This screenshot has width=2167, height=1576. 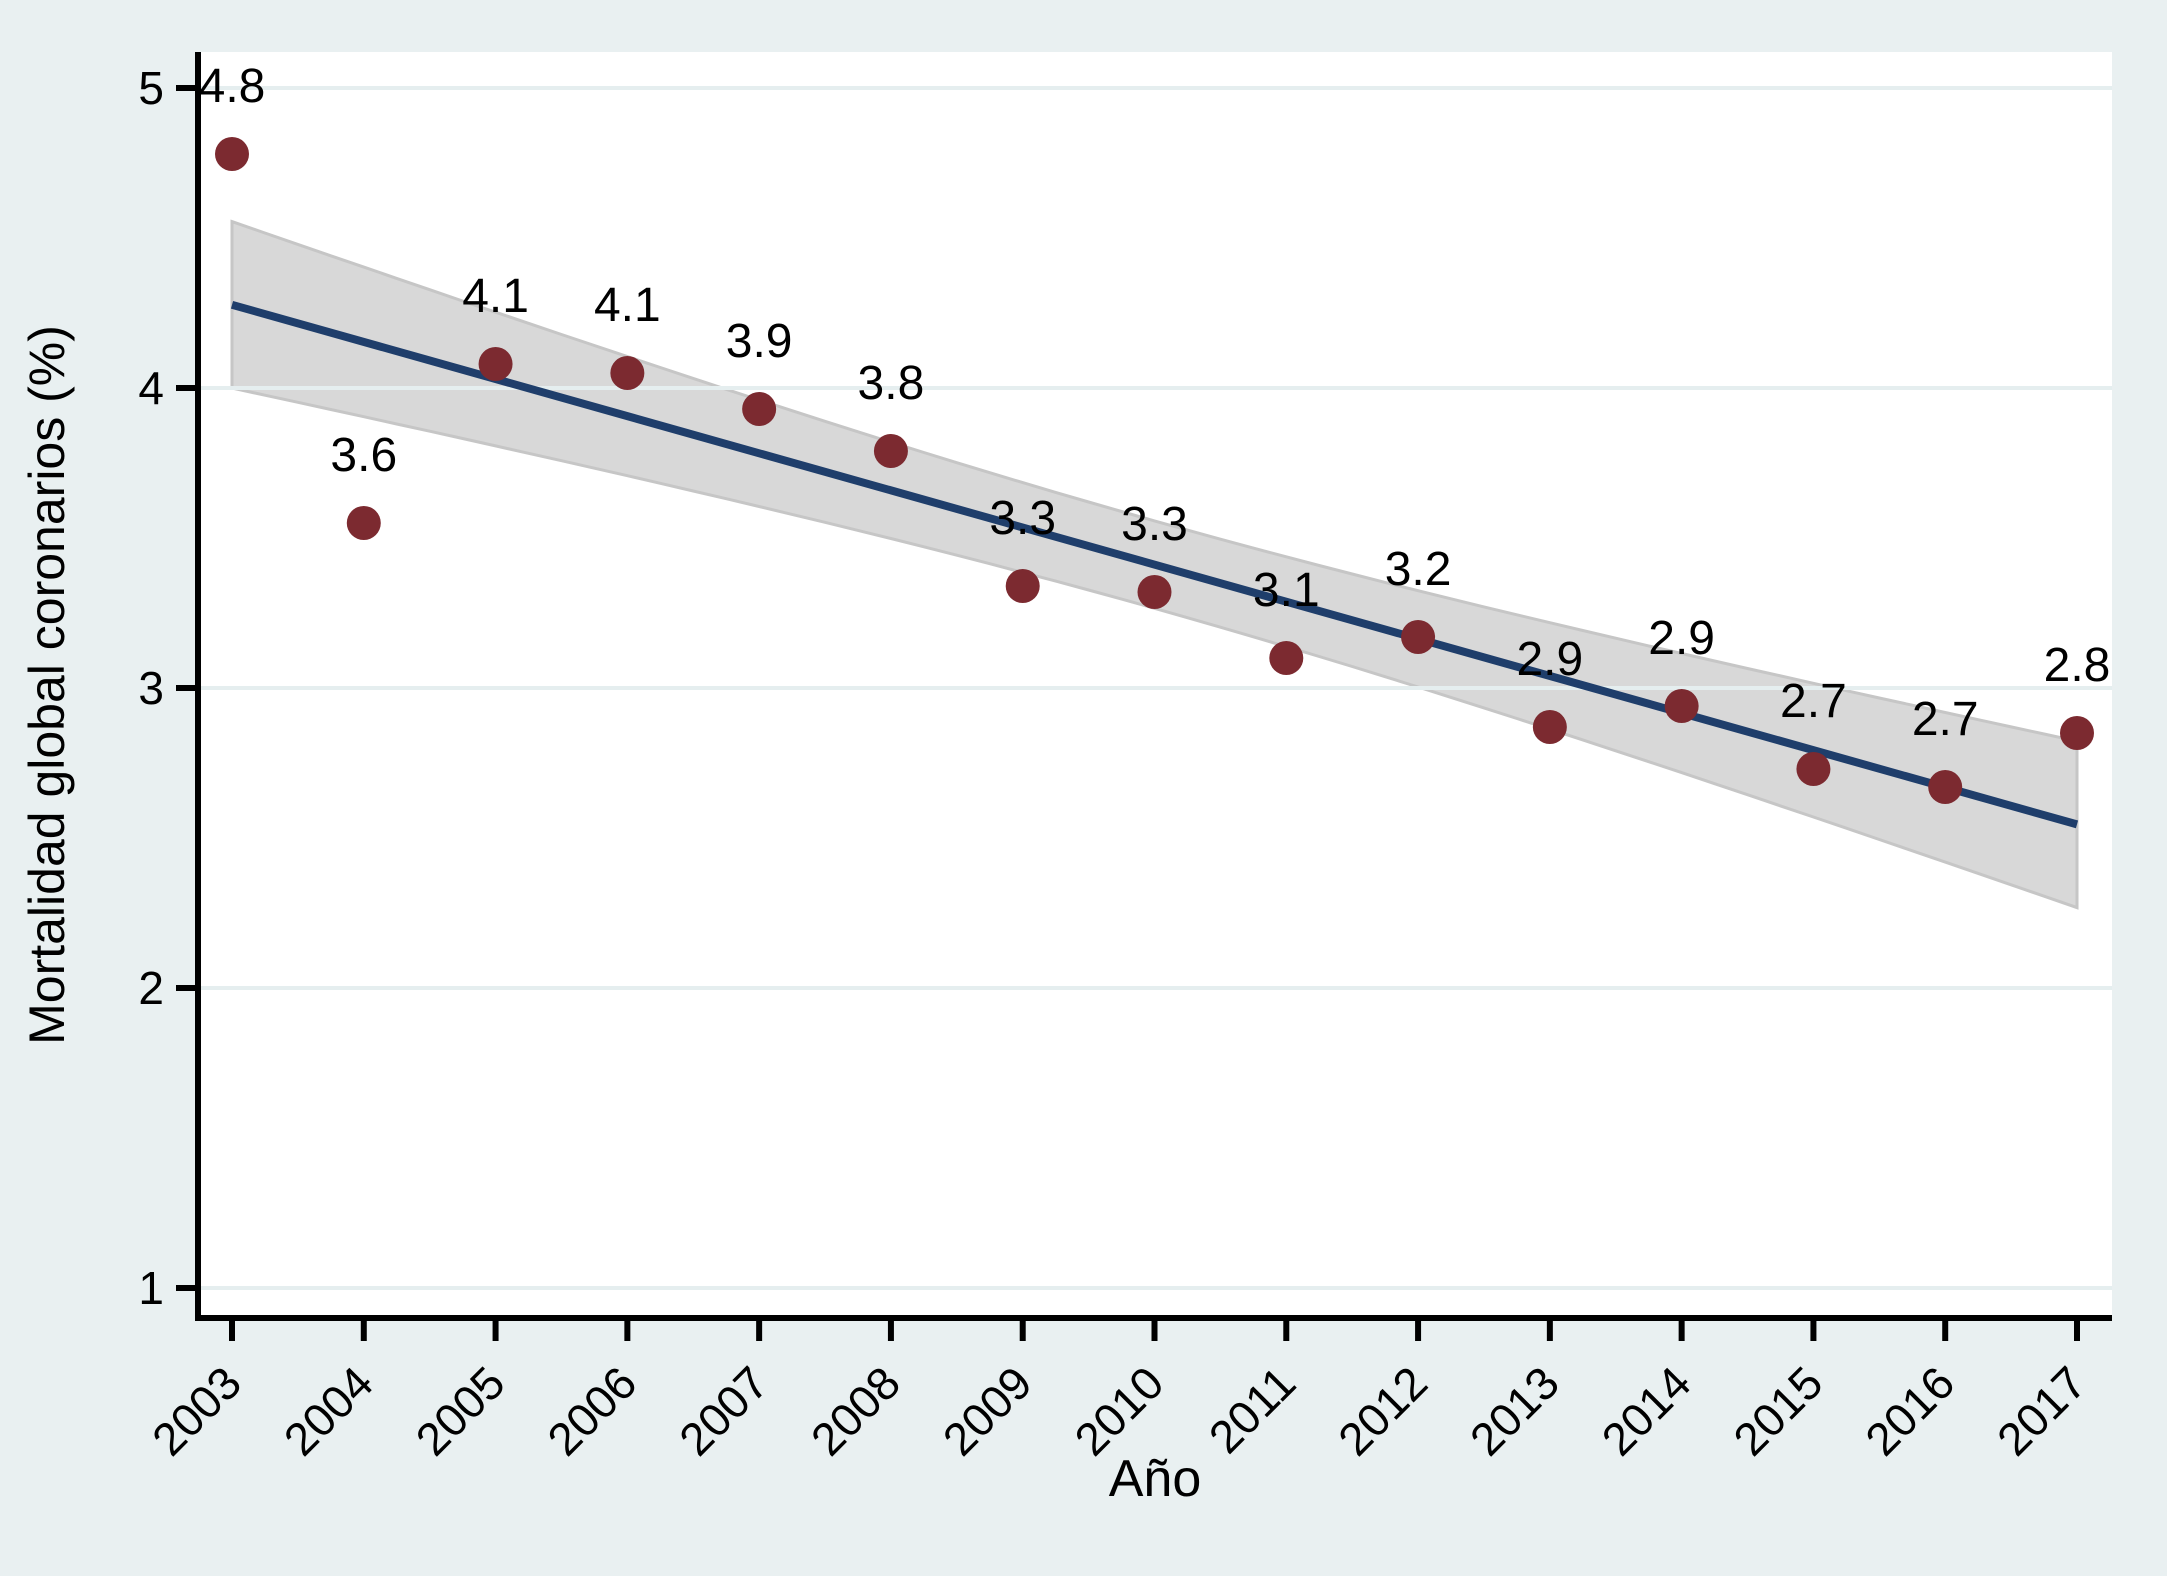 What do you see at coordinates (1945, 787) in the screenshot?
I see `data-point-2016` at bounding box center [1945, 787].